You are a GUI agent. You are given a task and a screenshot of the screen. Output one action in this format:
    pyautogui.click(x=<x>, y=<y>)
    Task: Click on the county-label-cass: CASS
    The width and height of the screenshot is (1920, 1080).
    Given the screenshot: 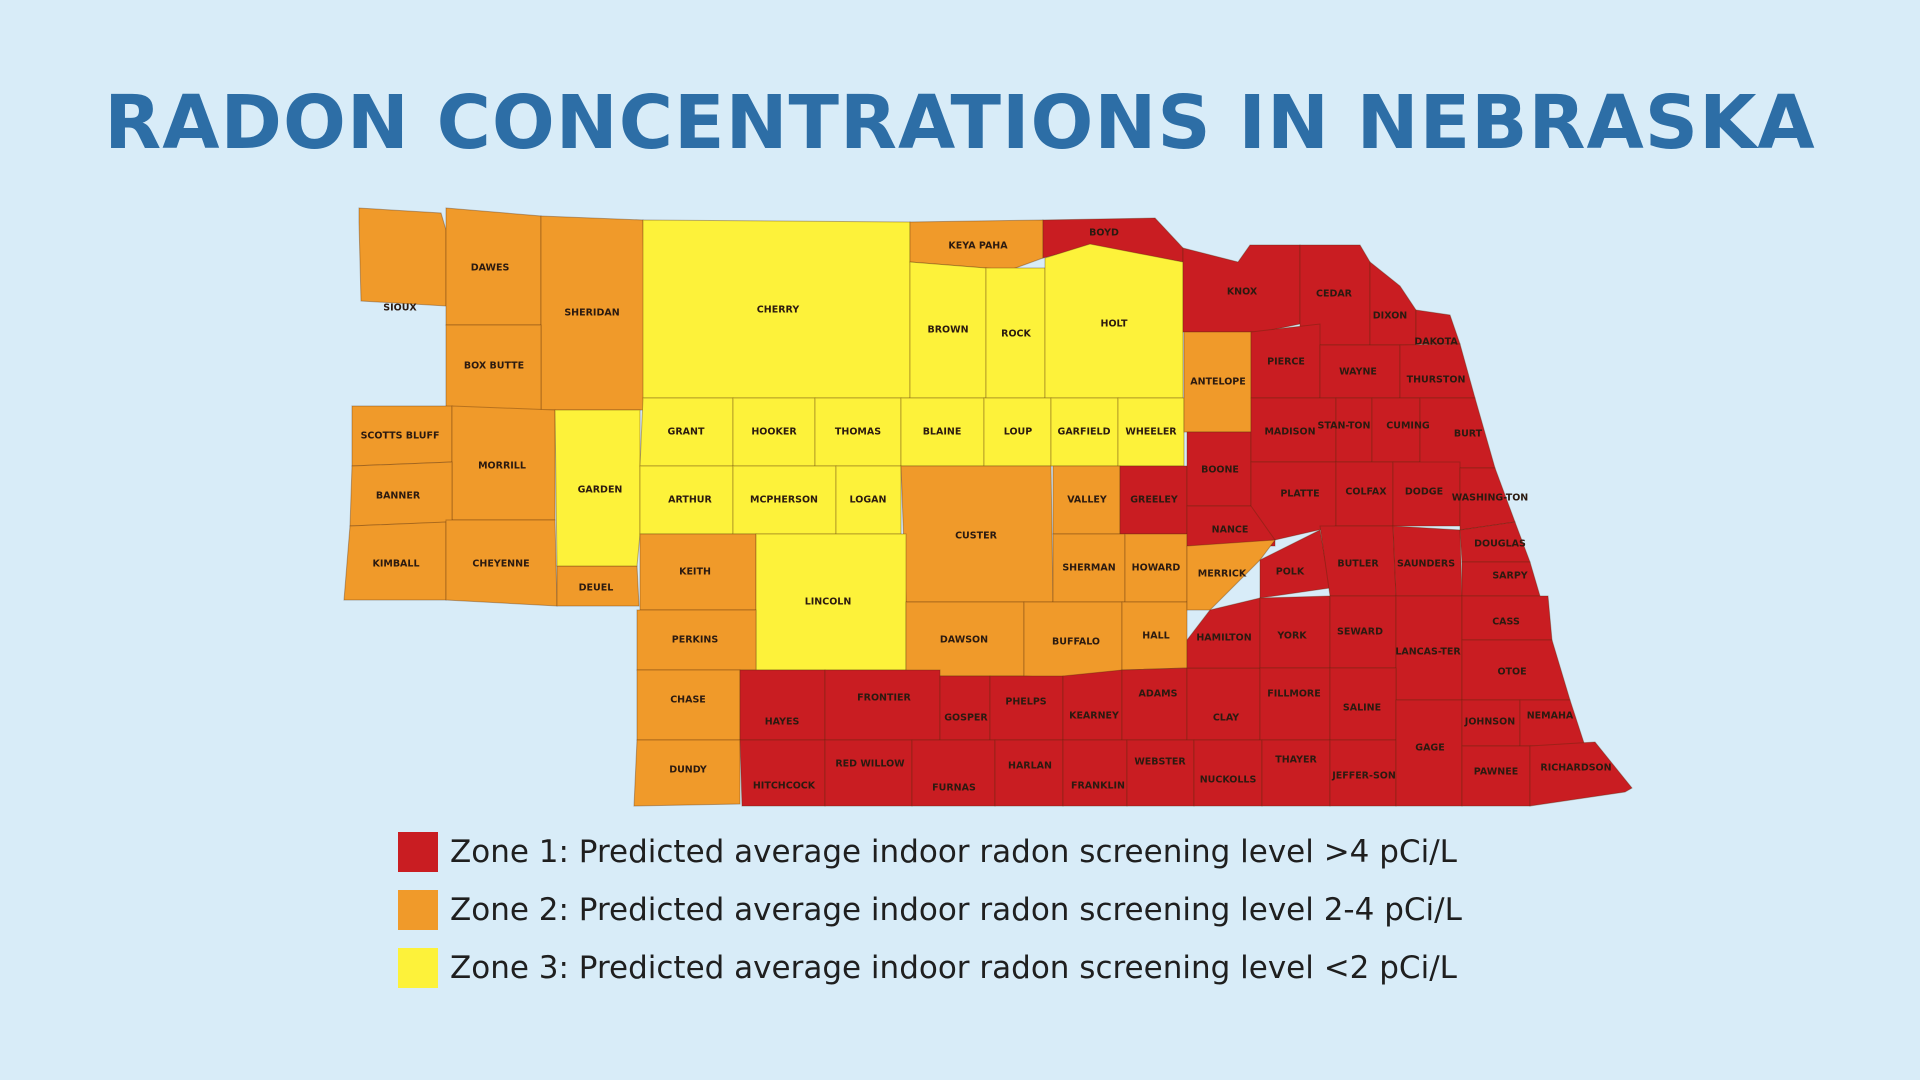 What is the action you would take?
    pyautogui.click(x=1506, y=622)
    